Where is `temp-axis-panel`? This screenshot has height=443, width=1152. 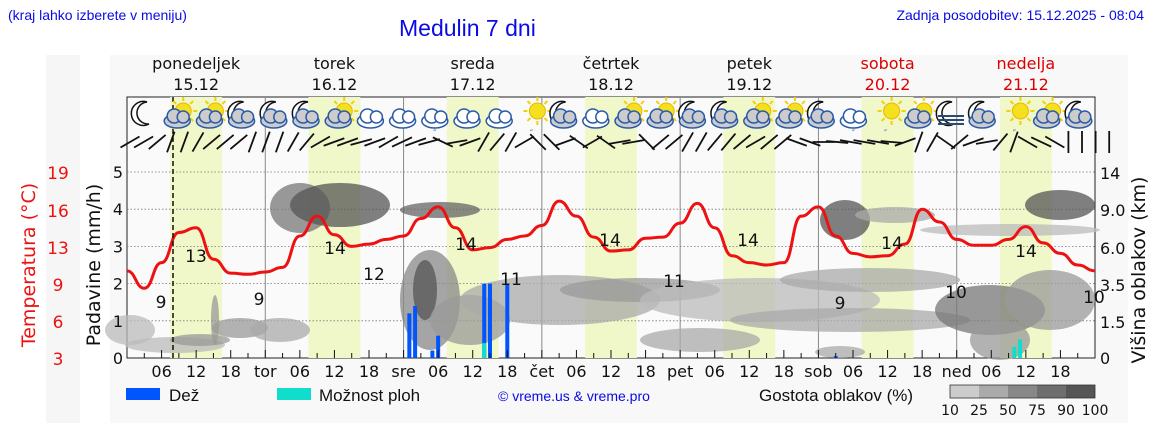
temp-axis-panel is located at coordinates (63, 239).